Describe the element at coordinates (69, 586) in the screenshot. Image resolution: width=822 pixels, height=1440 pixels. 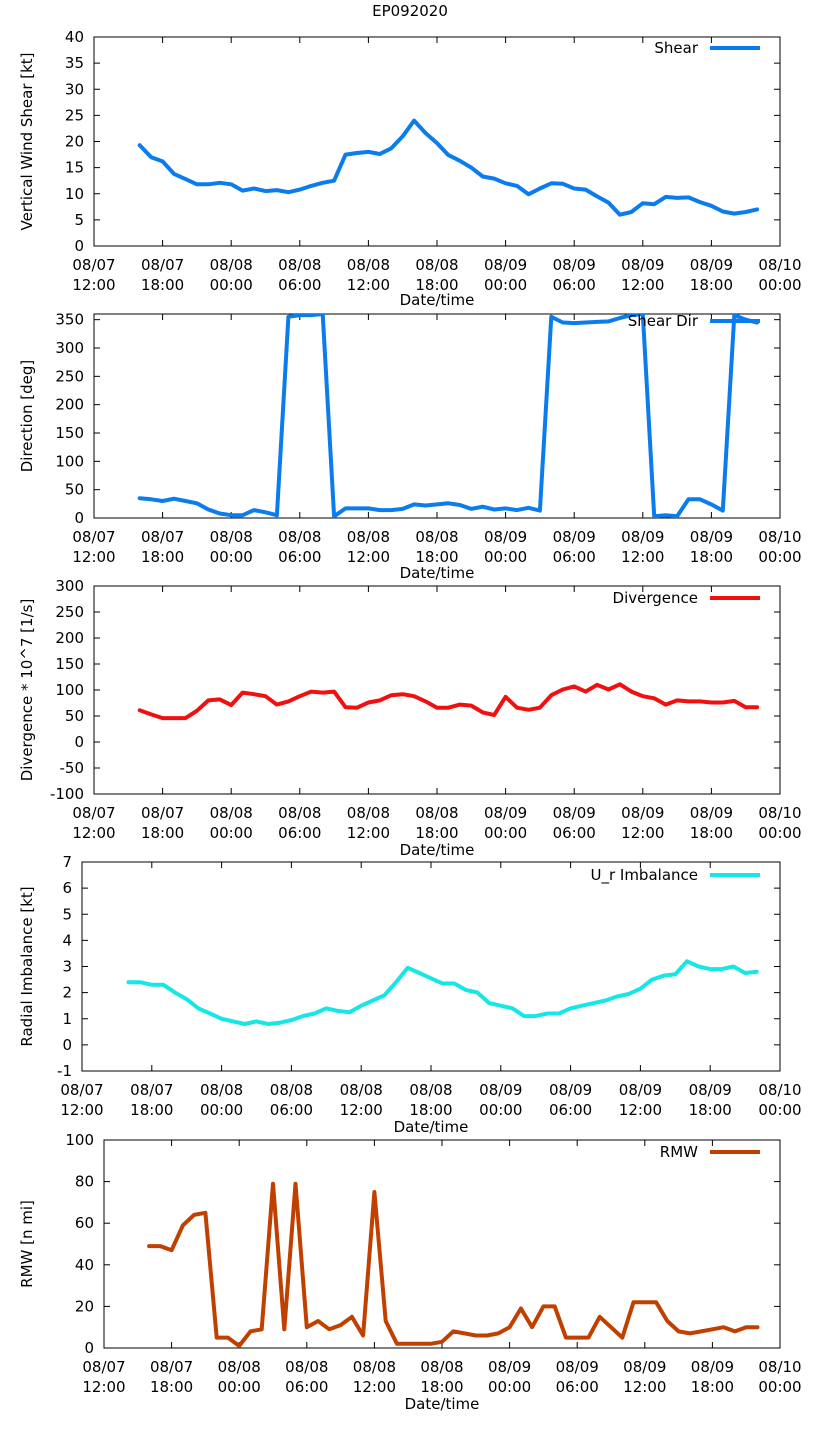
I see `y-tick-label: 300` at that location.